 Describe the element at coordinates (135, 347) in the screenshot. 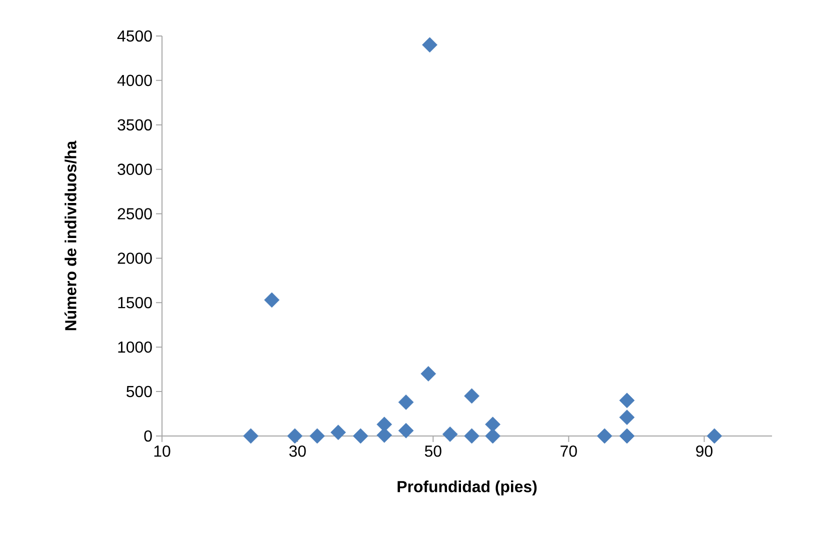

I see `y-tick-label: 1000` at that location.